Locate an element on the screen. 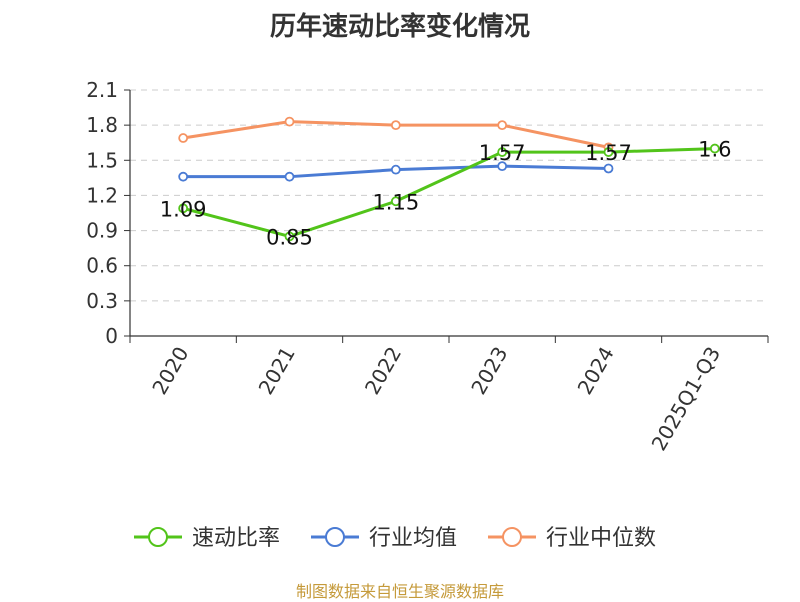  series-lines is located at coordinates (449, 179).